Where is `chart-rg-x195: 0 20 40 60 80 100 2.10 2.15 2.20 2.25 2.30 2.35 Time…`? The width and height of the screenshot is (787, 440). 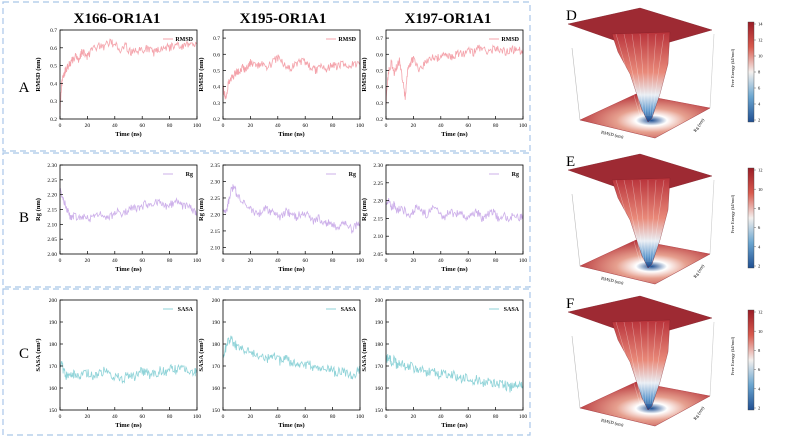
chart-rg-x195: 0 20 40 60 80 100 2.10 2.15 2.20 2.25 2.30 2.35 Time… is located at coordinates (281, 218).